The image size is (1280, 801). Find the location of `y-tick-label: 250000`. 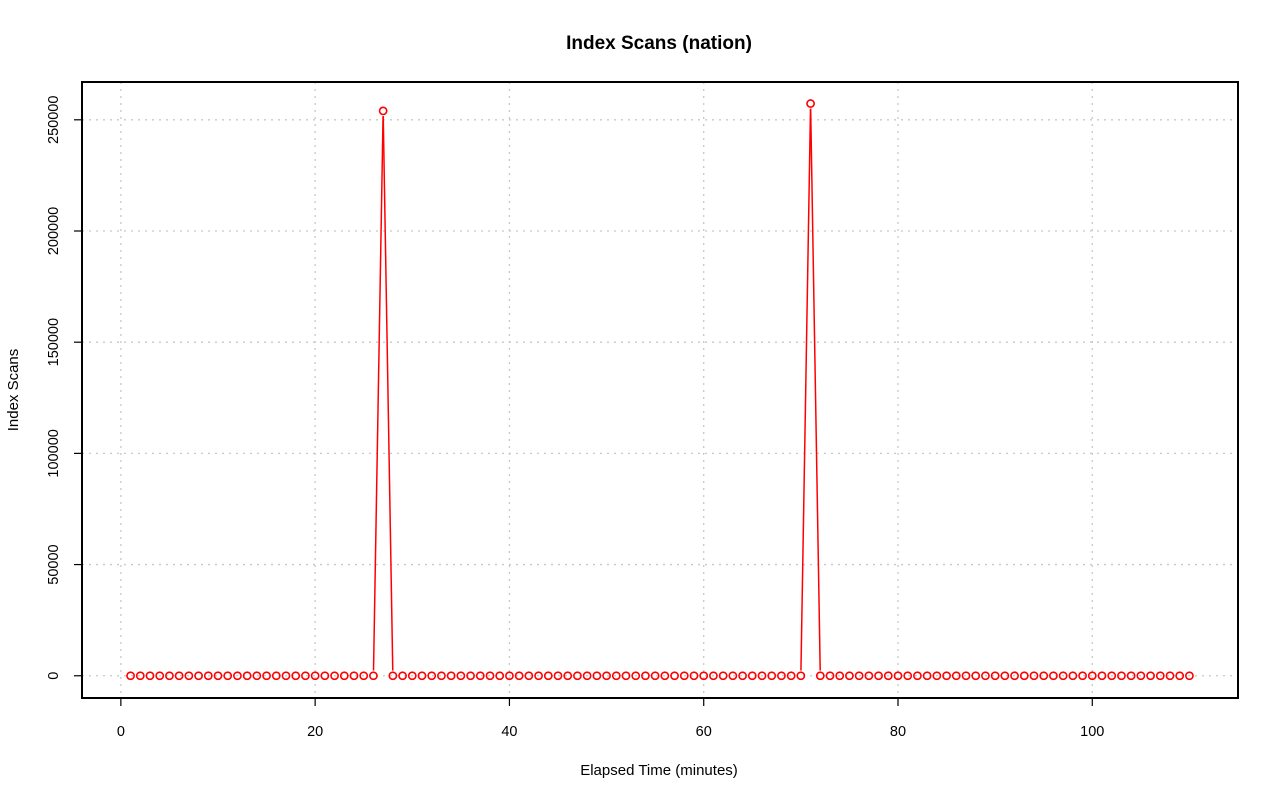

y-tick-label: 250000 is located at coordinates (54, 120).